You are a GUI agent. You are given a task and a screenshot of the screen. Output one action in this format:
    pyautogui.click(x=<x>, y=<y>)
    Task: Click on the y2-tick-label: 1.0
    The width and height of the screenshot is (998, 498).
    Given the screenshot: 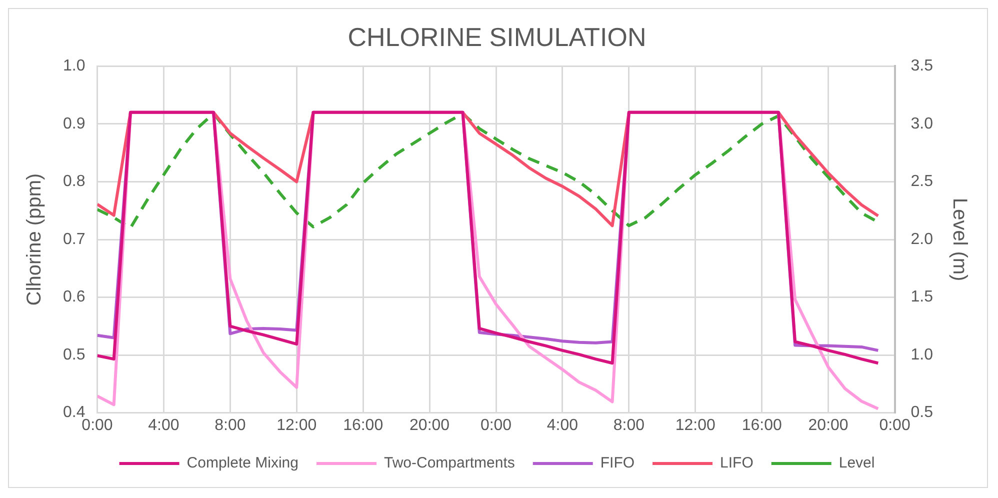 What is the action you would take?
    pyautogui.click(x=922, y=355)
    